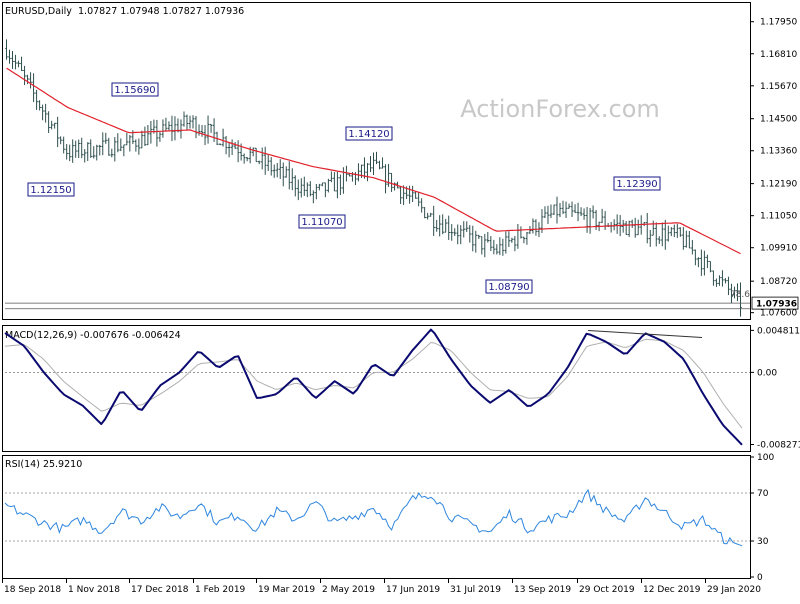 The height and width of the screenshot is (604, 800). Describe the element at coordinates (43, 464) in the screenshot. I see `rsi-header: RSI(14) 25.9210` at that location.